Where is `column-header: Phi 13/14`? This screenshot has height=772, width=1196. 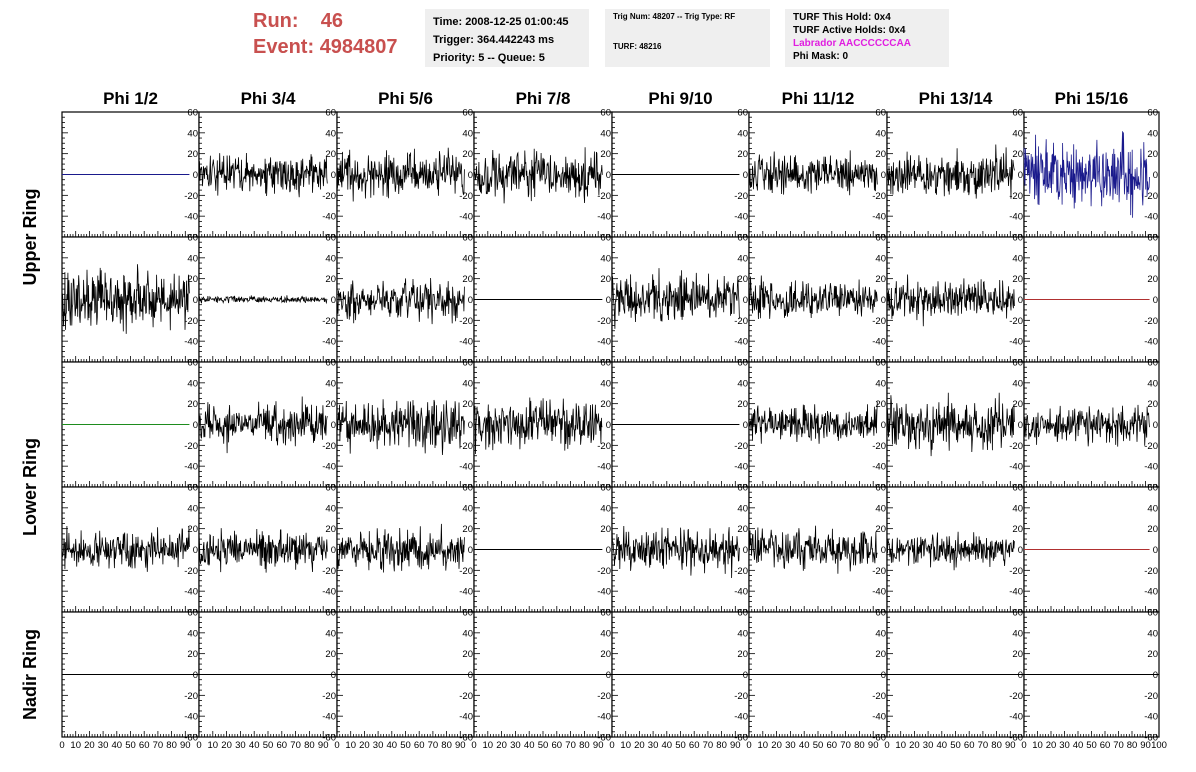 column-header: Phi 13/14 is located at coordinates (956, 98).